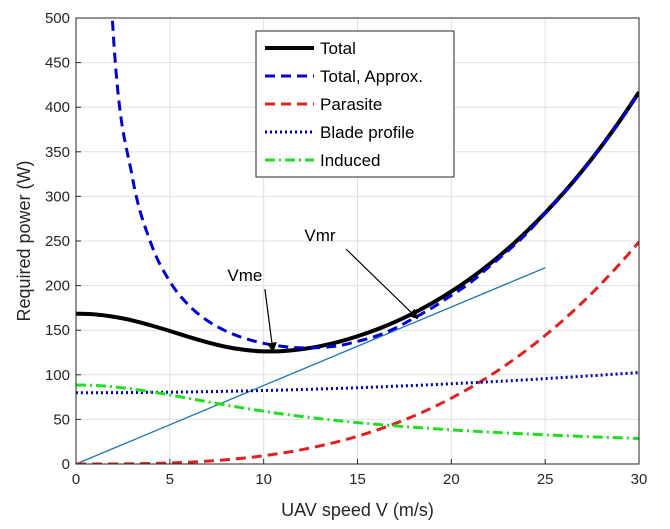 The width and height of the screenshot is (670, 529). Describe the element at coordinates (57, 375) in the screenshot. I see `y-tick-label: 100` at that location.